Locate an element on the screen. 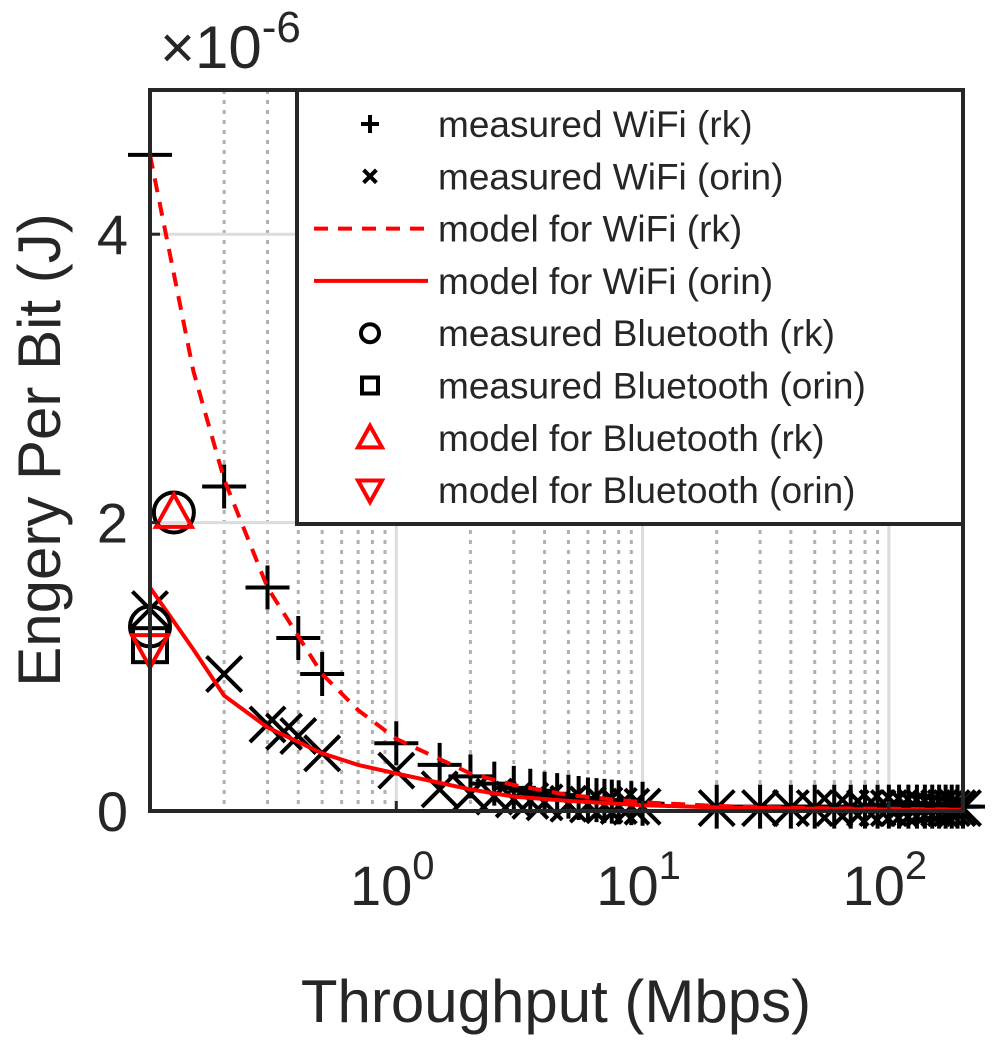  legend-label: model for Bluetooth (orin) is located at coordinates (646, 490).